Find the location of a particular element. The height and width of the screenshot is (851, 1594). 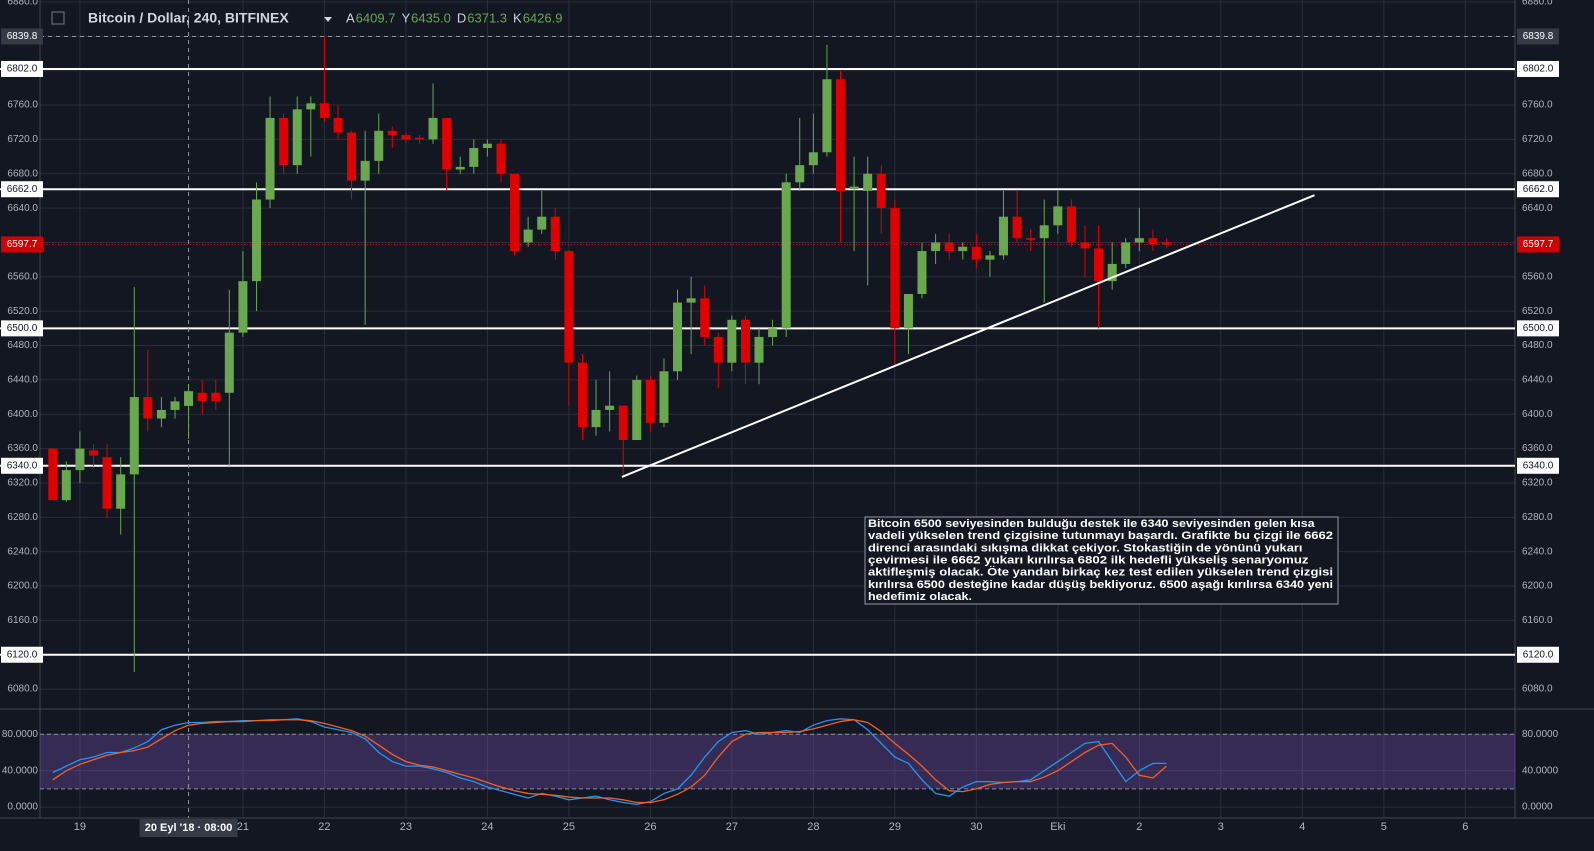

y-tick-label: 6560.0 is located at coordinates (1537, 276).